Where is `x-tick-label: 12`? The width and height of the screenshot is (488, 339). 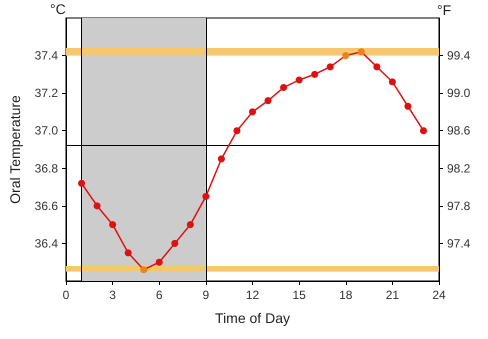
x-tick-label: 12 is located at coordinates (253, 295).